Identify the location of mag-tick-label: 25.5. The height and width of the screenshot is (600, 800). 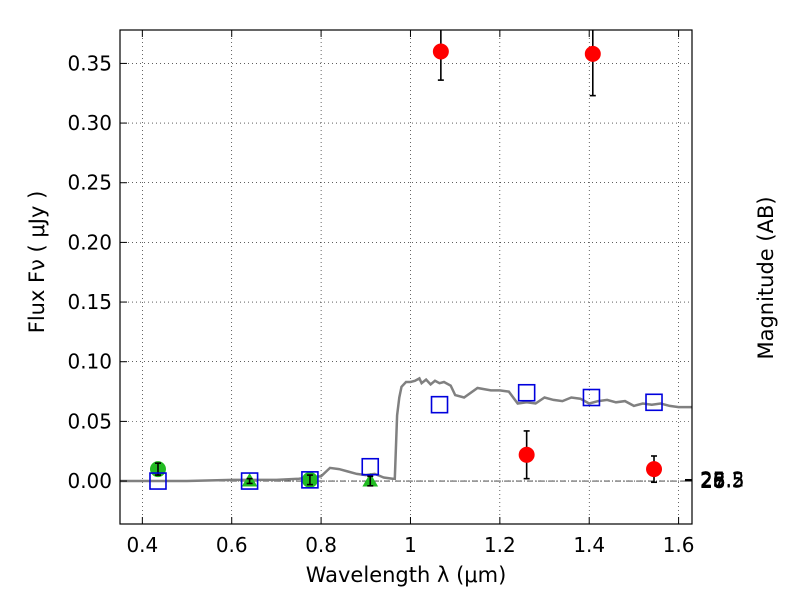
(722, 480).